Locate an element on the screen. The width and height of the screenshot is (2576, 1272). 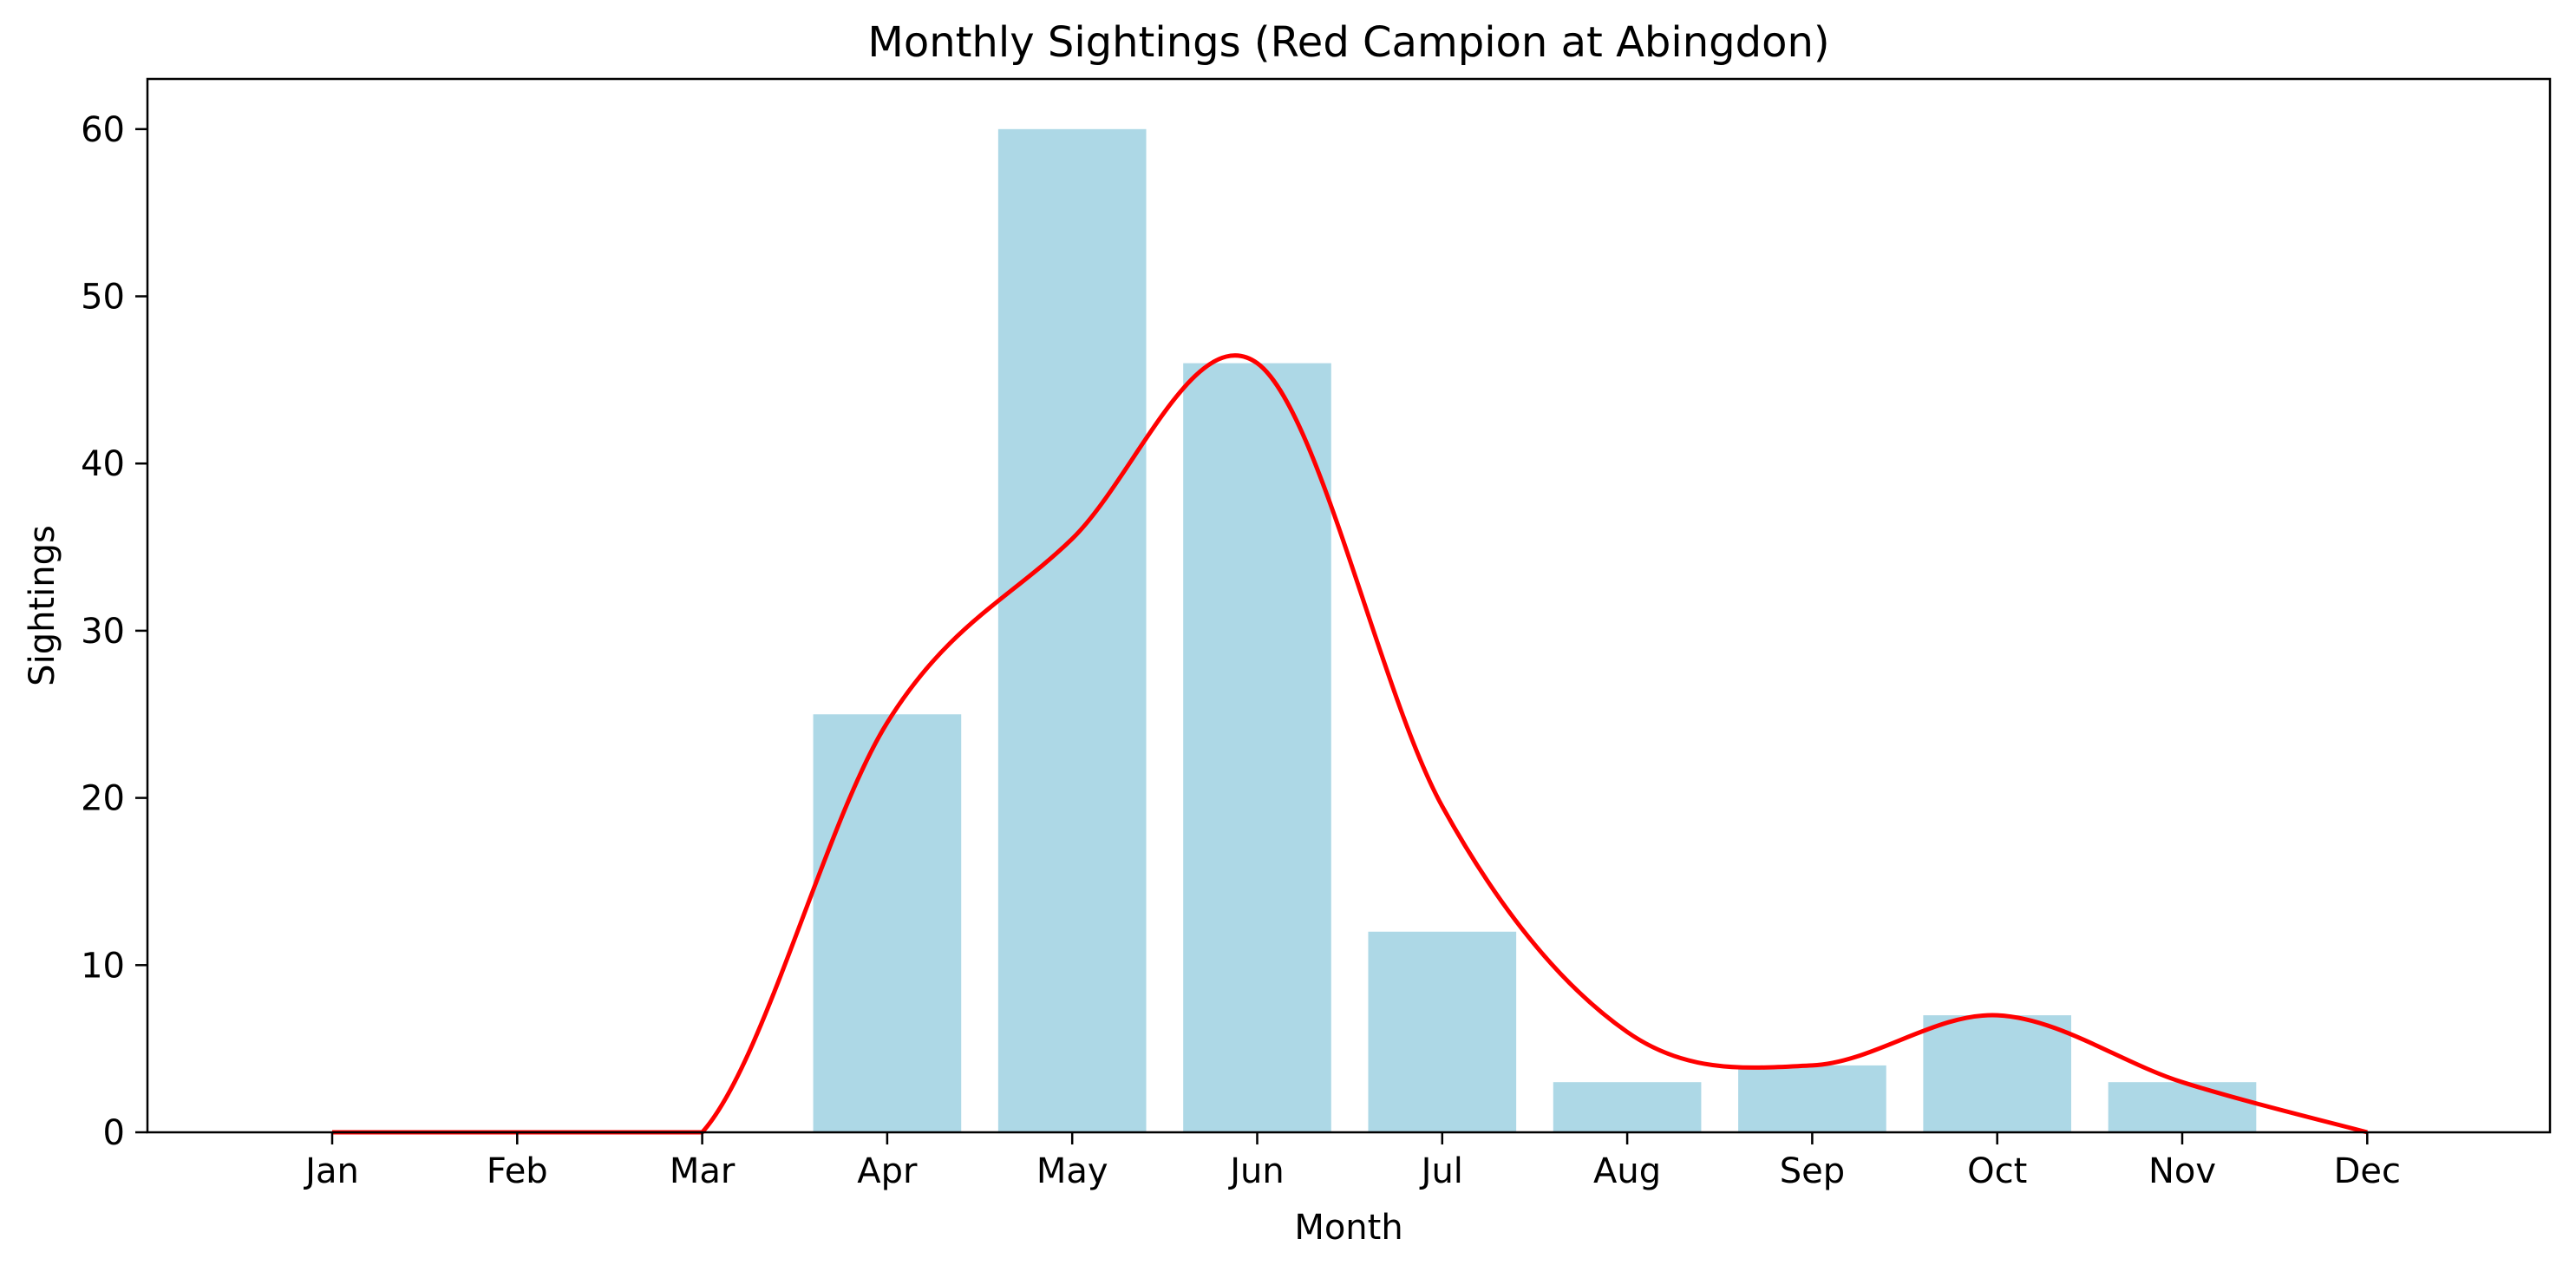
x-tick-label: Nov is located at coordinates (2182, 1171).